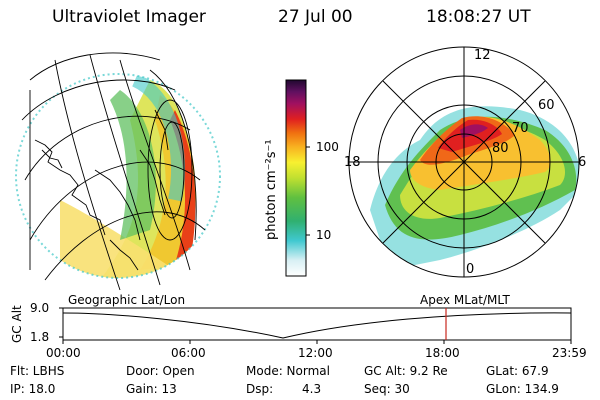 Image resolution: width=600 pixels, height=400 pixels. I want to click on polar-lat-70: 70, so click(520, 128).